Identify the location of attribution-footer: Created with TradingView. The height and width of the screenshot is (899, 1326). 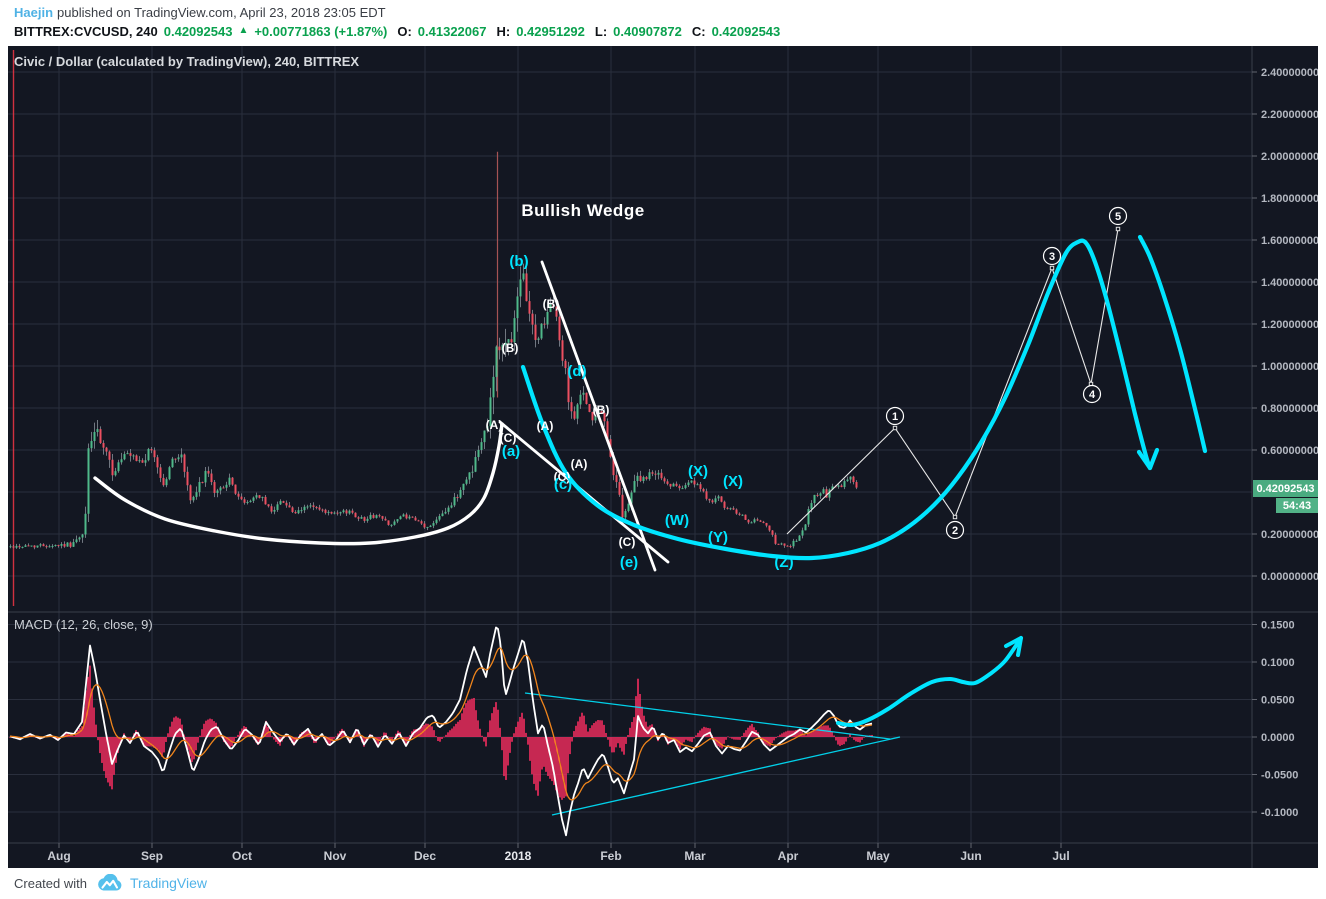
(110, 883).